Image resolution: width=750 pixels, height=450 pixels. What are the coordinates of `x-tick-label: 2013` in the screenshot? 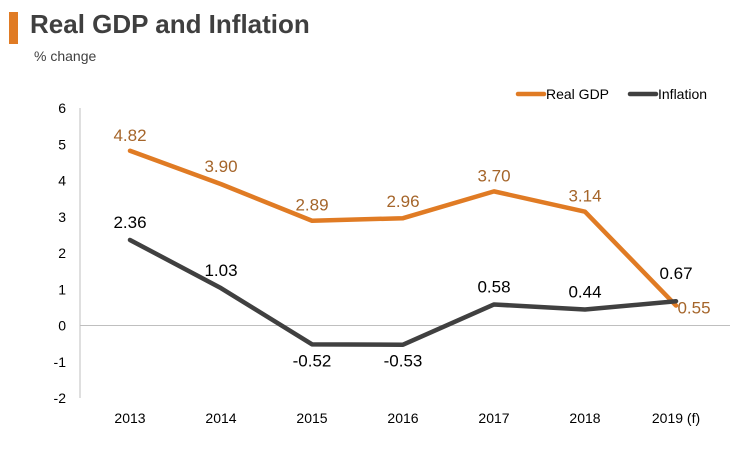 It's located at (129, 418).